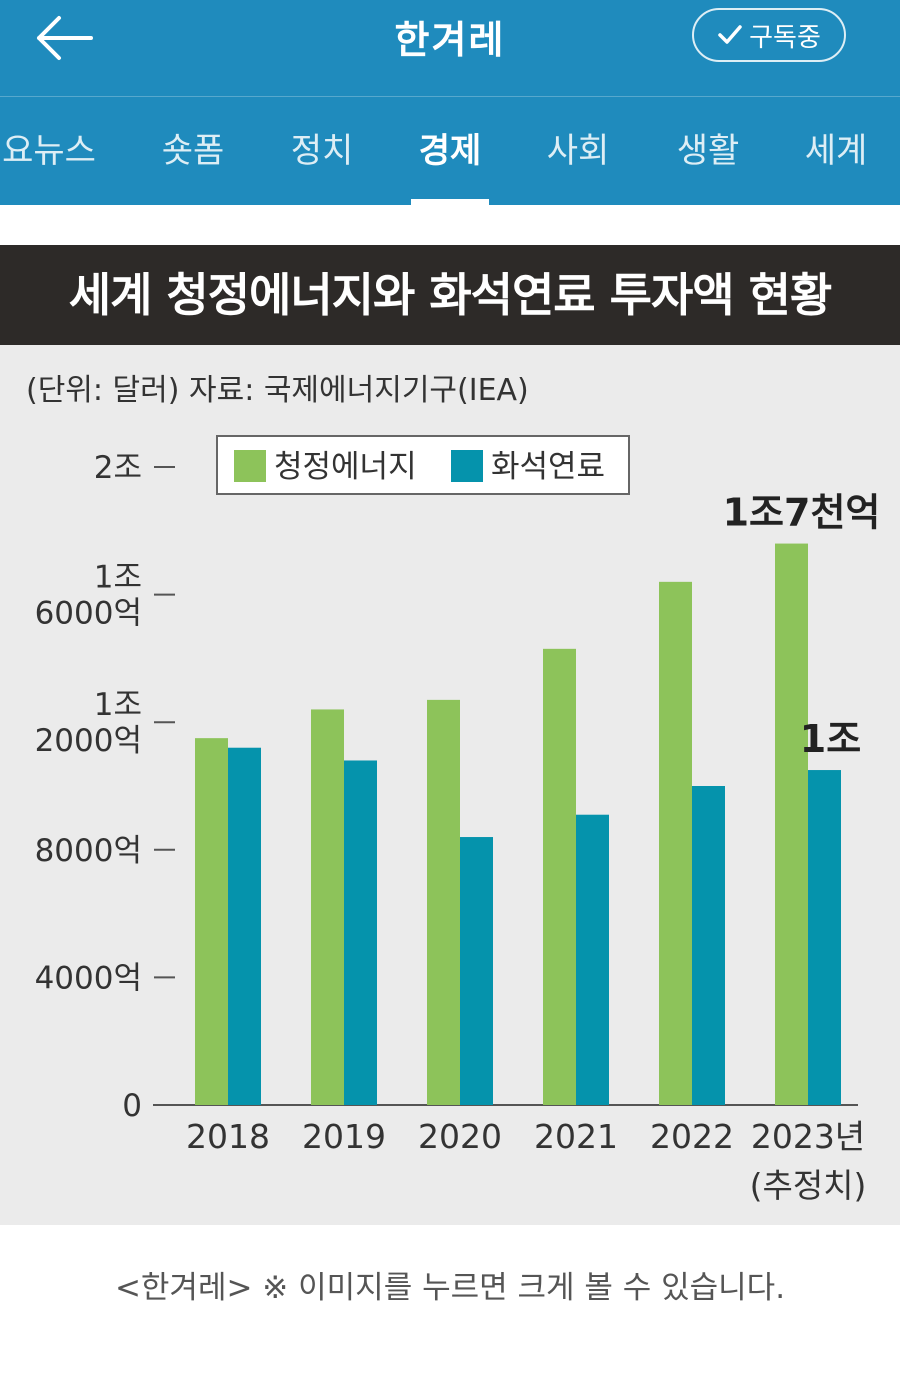 The height and width of the screenshot is (1386, 900). Describe the element at coordinates (830, 739) in the screenshot. I see `data-label: 1조` at that location.